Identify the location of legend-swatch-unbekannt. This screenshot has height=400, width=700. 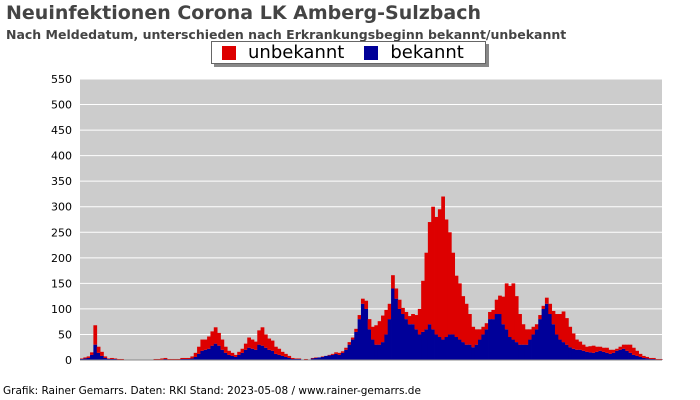
(229, 52).